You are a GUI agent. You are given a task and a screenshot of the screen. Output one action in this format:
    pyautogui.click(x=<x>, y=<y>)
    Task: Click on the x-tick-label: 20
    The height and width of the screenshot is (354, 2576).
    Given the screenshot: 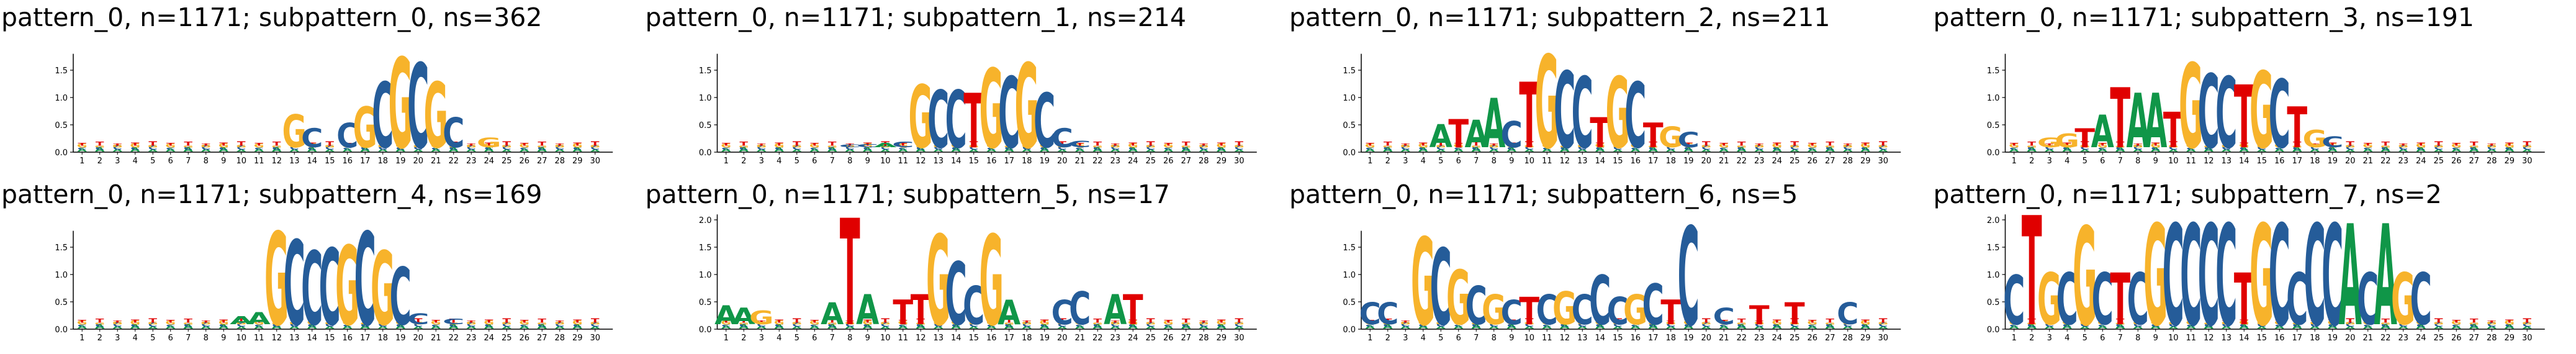 What is the action you would take?
    pyautogui.click(x=418, y=339)
    